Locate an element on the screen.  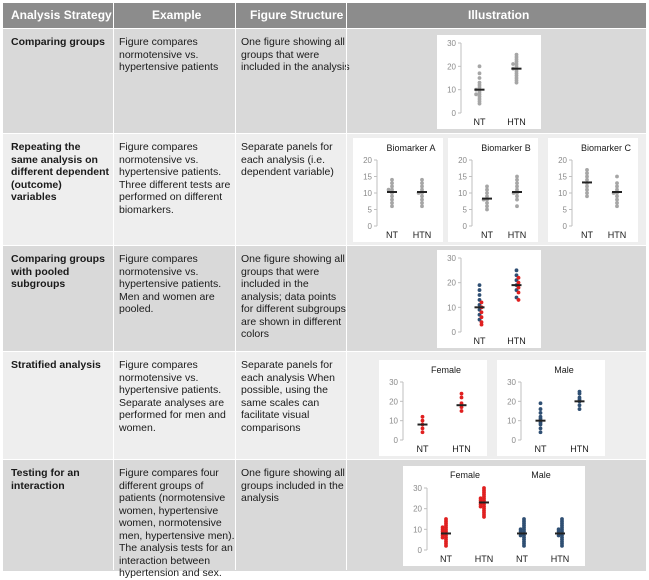
chart-subtitle: Female is located at coordinates (465, 475).